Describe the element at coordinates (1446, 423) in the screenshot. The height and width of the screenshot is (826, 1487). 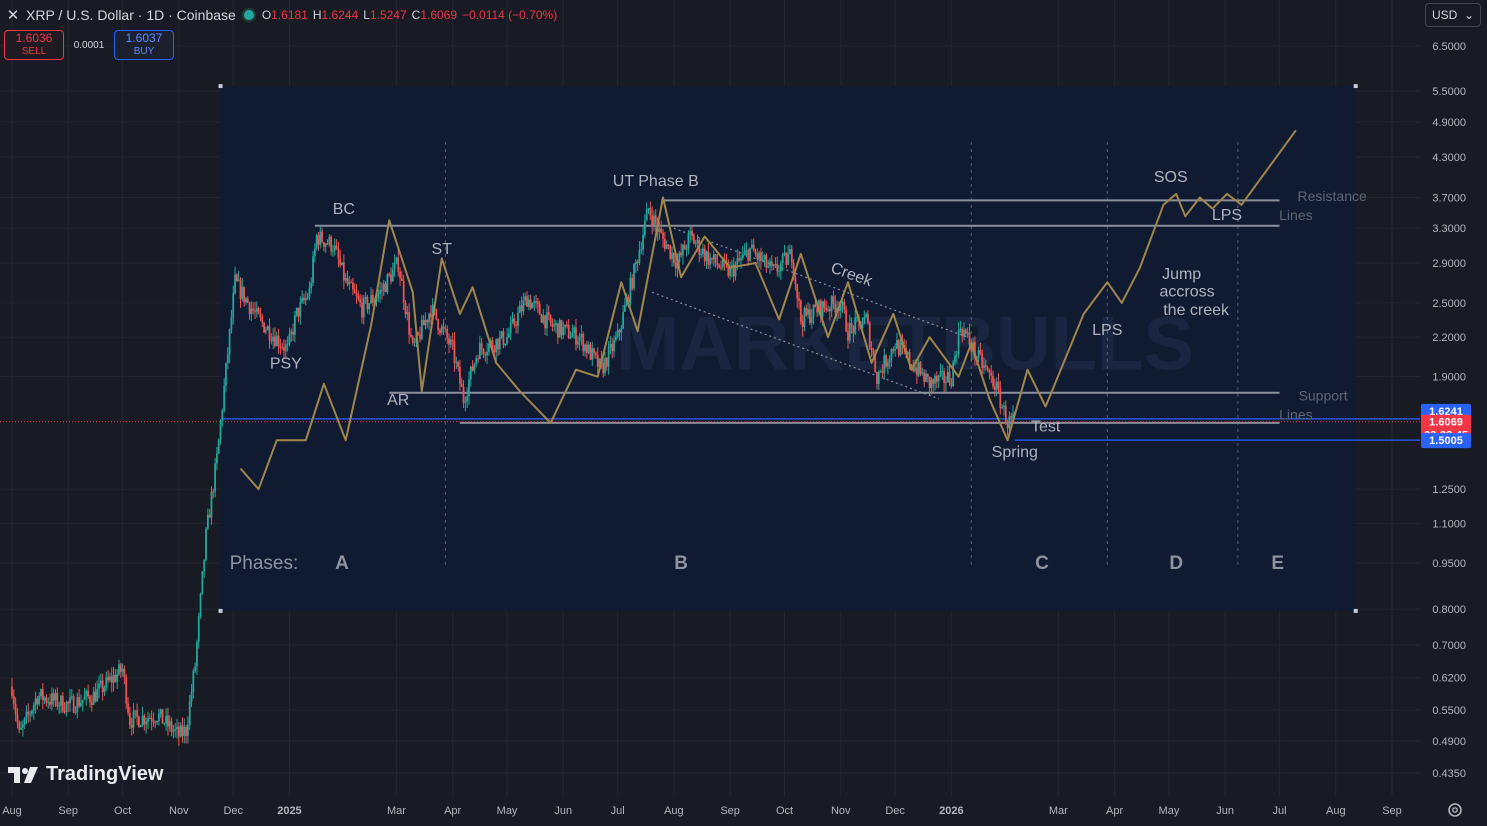
I see `price-badge-last-text: 1.6069` at that location.